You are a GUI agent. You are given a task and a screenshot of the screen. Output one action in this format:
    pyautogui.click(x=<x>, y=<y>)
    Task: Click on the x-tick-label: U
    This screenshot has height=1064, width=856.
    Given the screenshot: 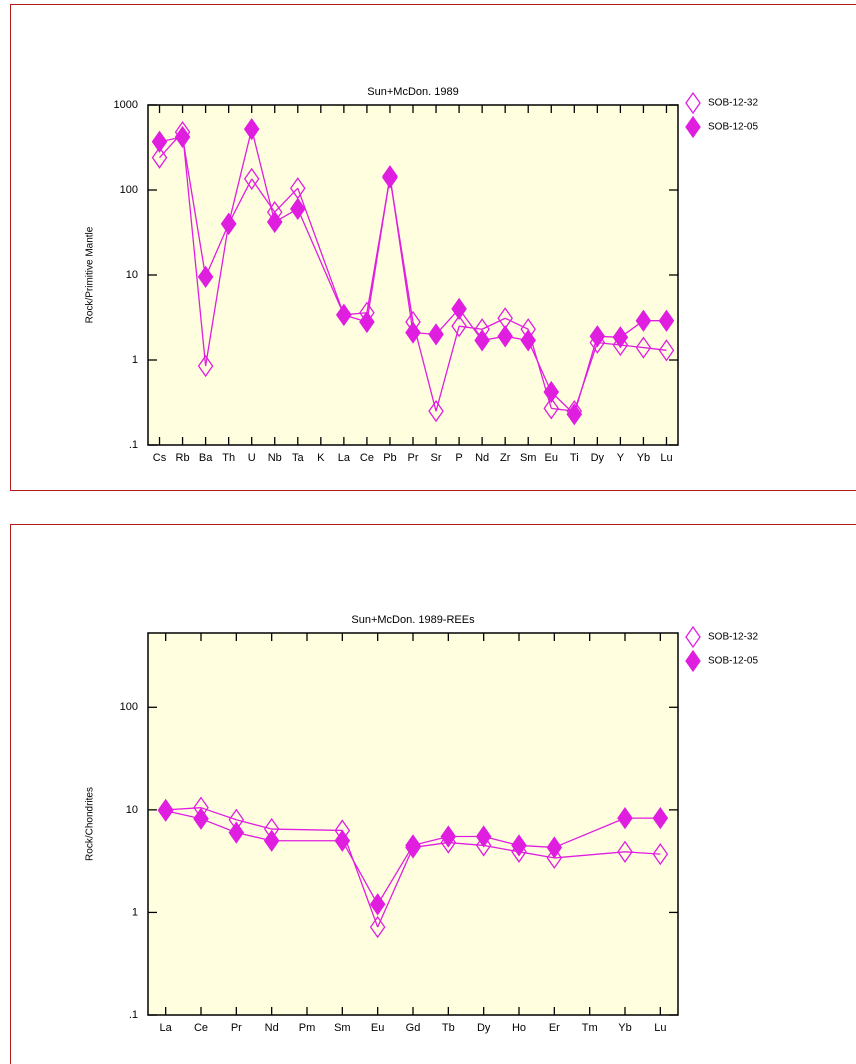 What is the action you would take?
    pyautogui.click(x=252, y=458)
    